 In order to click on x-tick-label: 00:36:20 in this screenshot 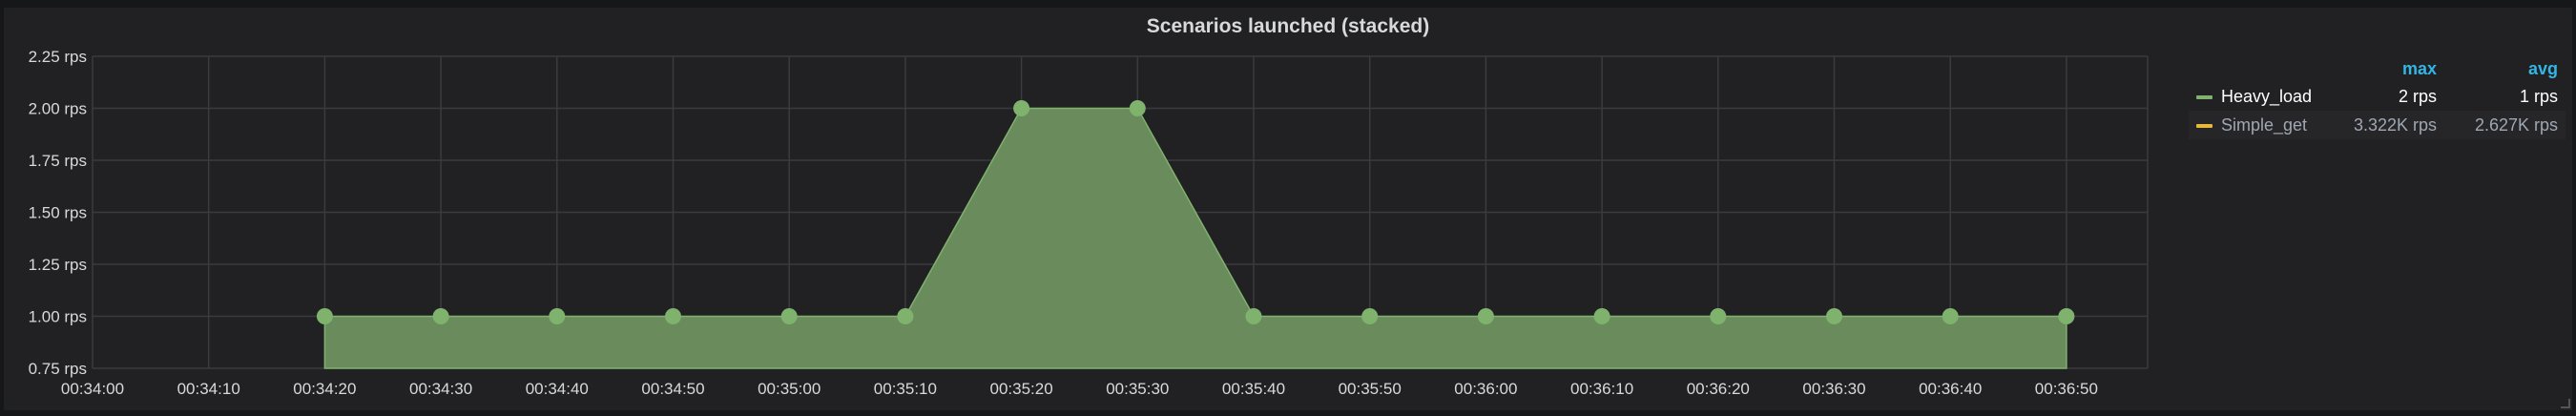, I will do `click(1718, 389)`.